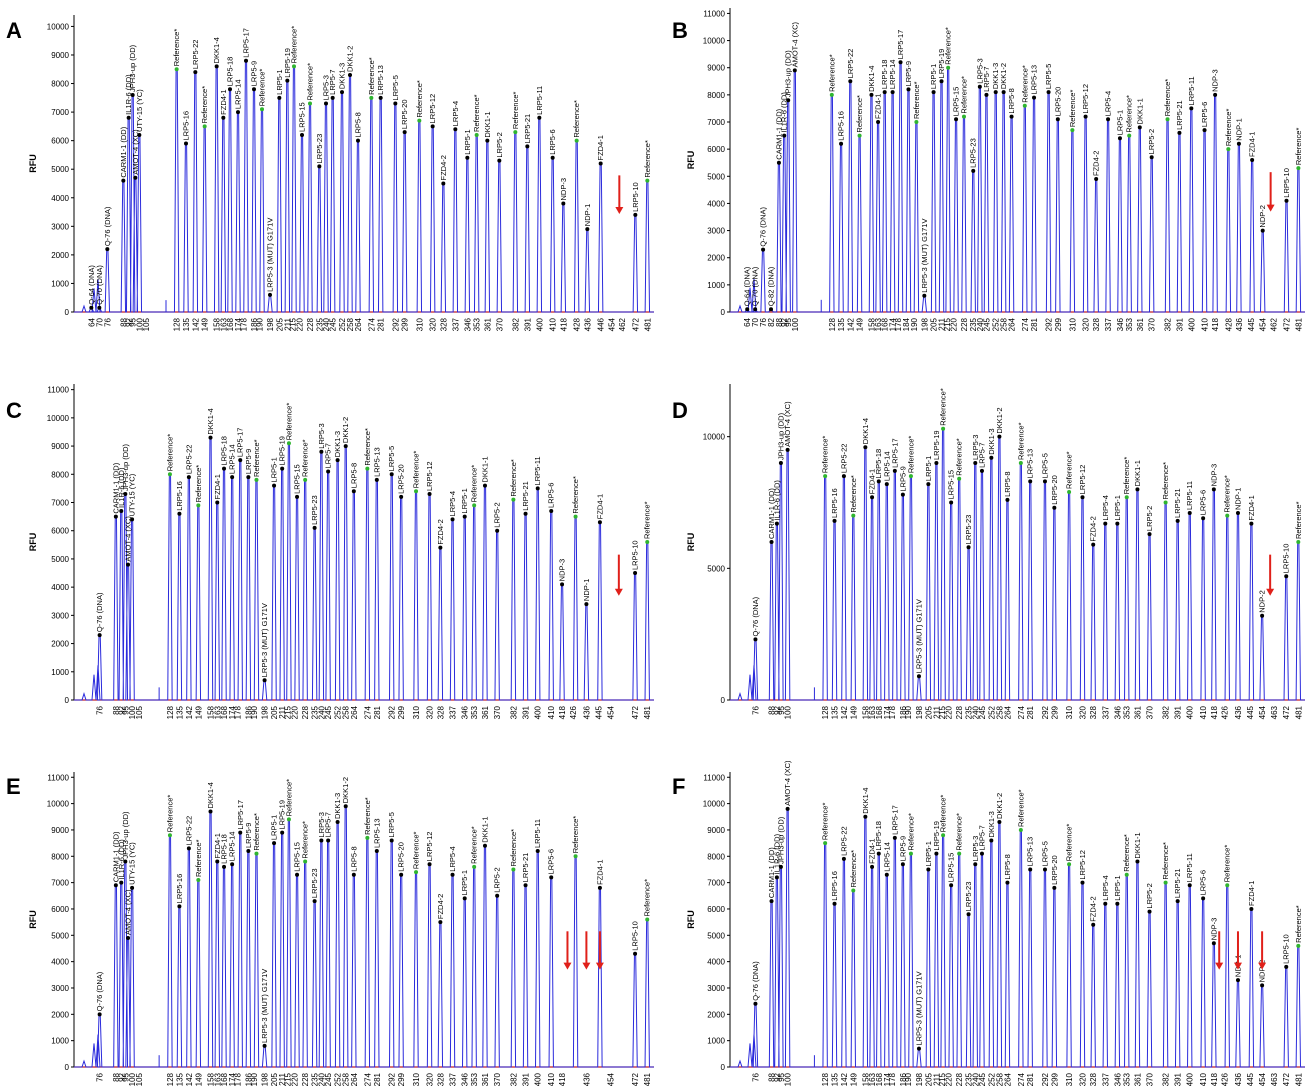 Image resolution: width=1312 pixels, height=1091 pixels. I want to click on peak-label: LRP5-14, so click(892, 75).